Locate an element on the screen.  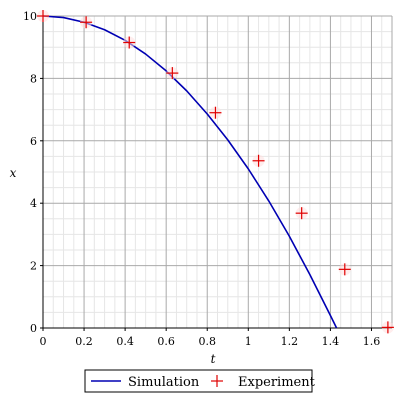
x-tick-label: 0.6 is located at coordinates (166, 341).